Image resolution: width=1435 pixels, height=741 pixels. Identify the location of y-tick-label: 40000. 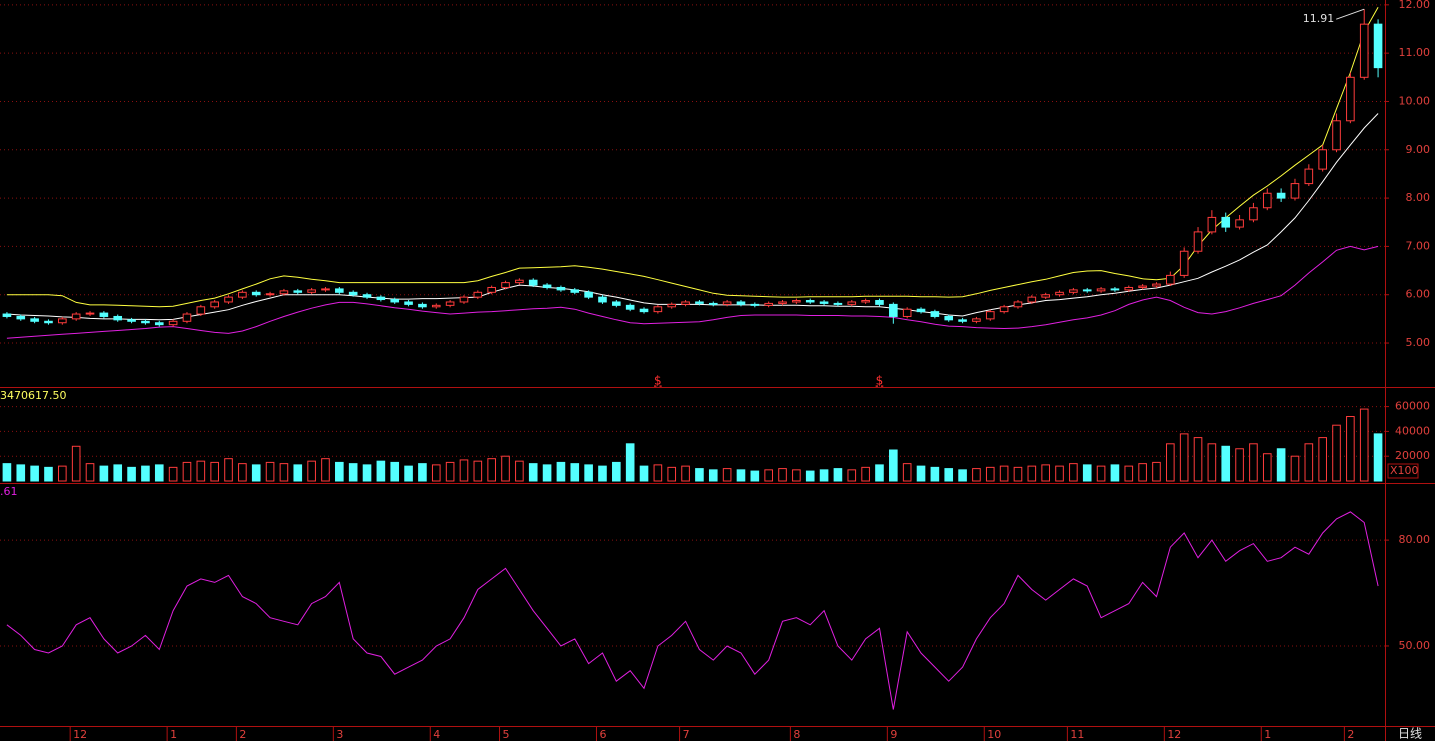
(1412, 430).